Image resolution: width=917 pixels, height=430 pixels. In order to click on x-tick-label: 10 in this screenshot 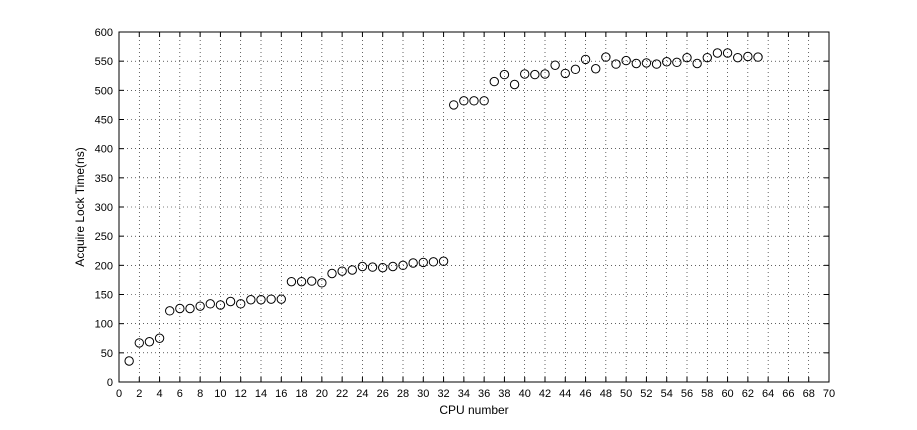, I will do `click(220, 394)`.